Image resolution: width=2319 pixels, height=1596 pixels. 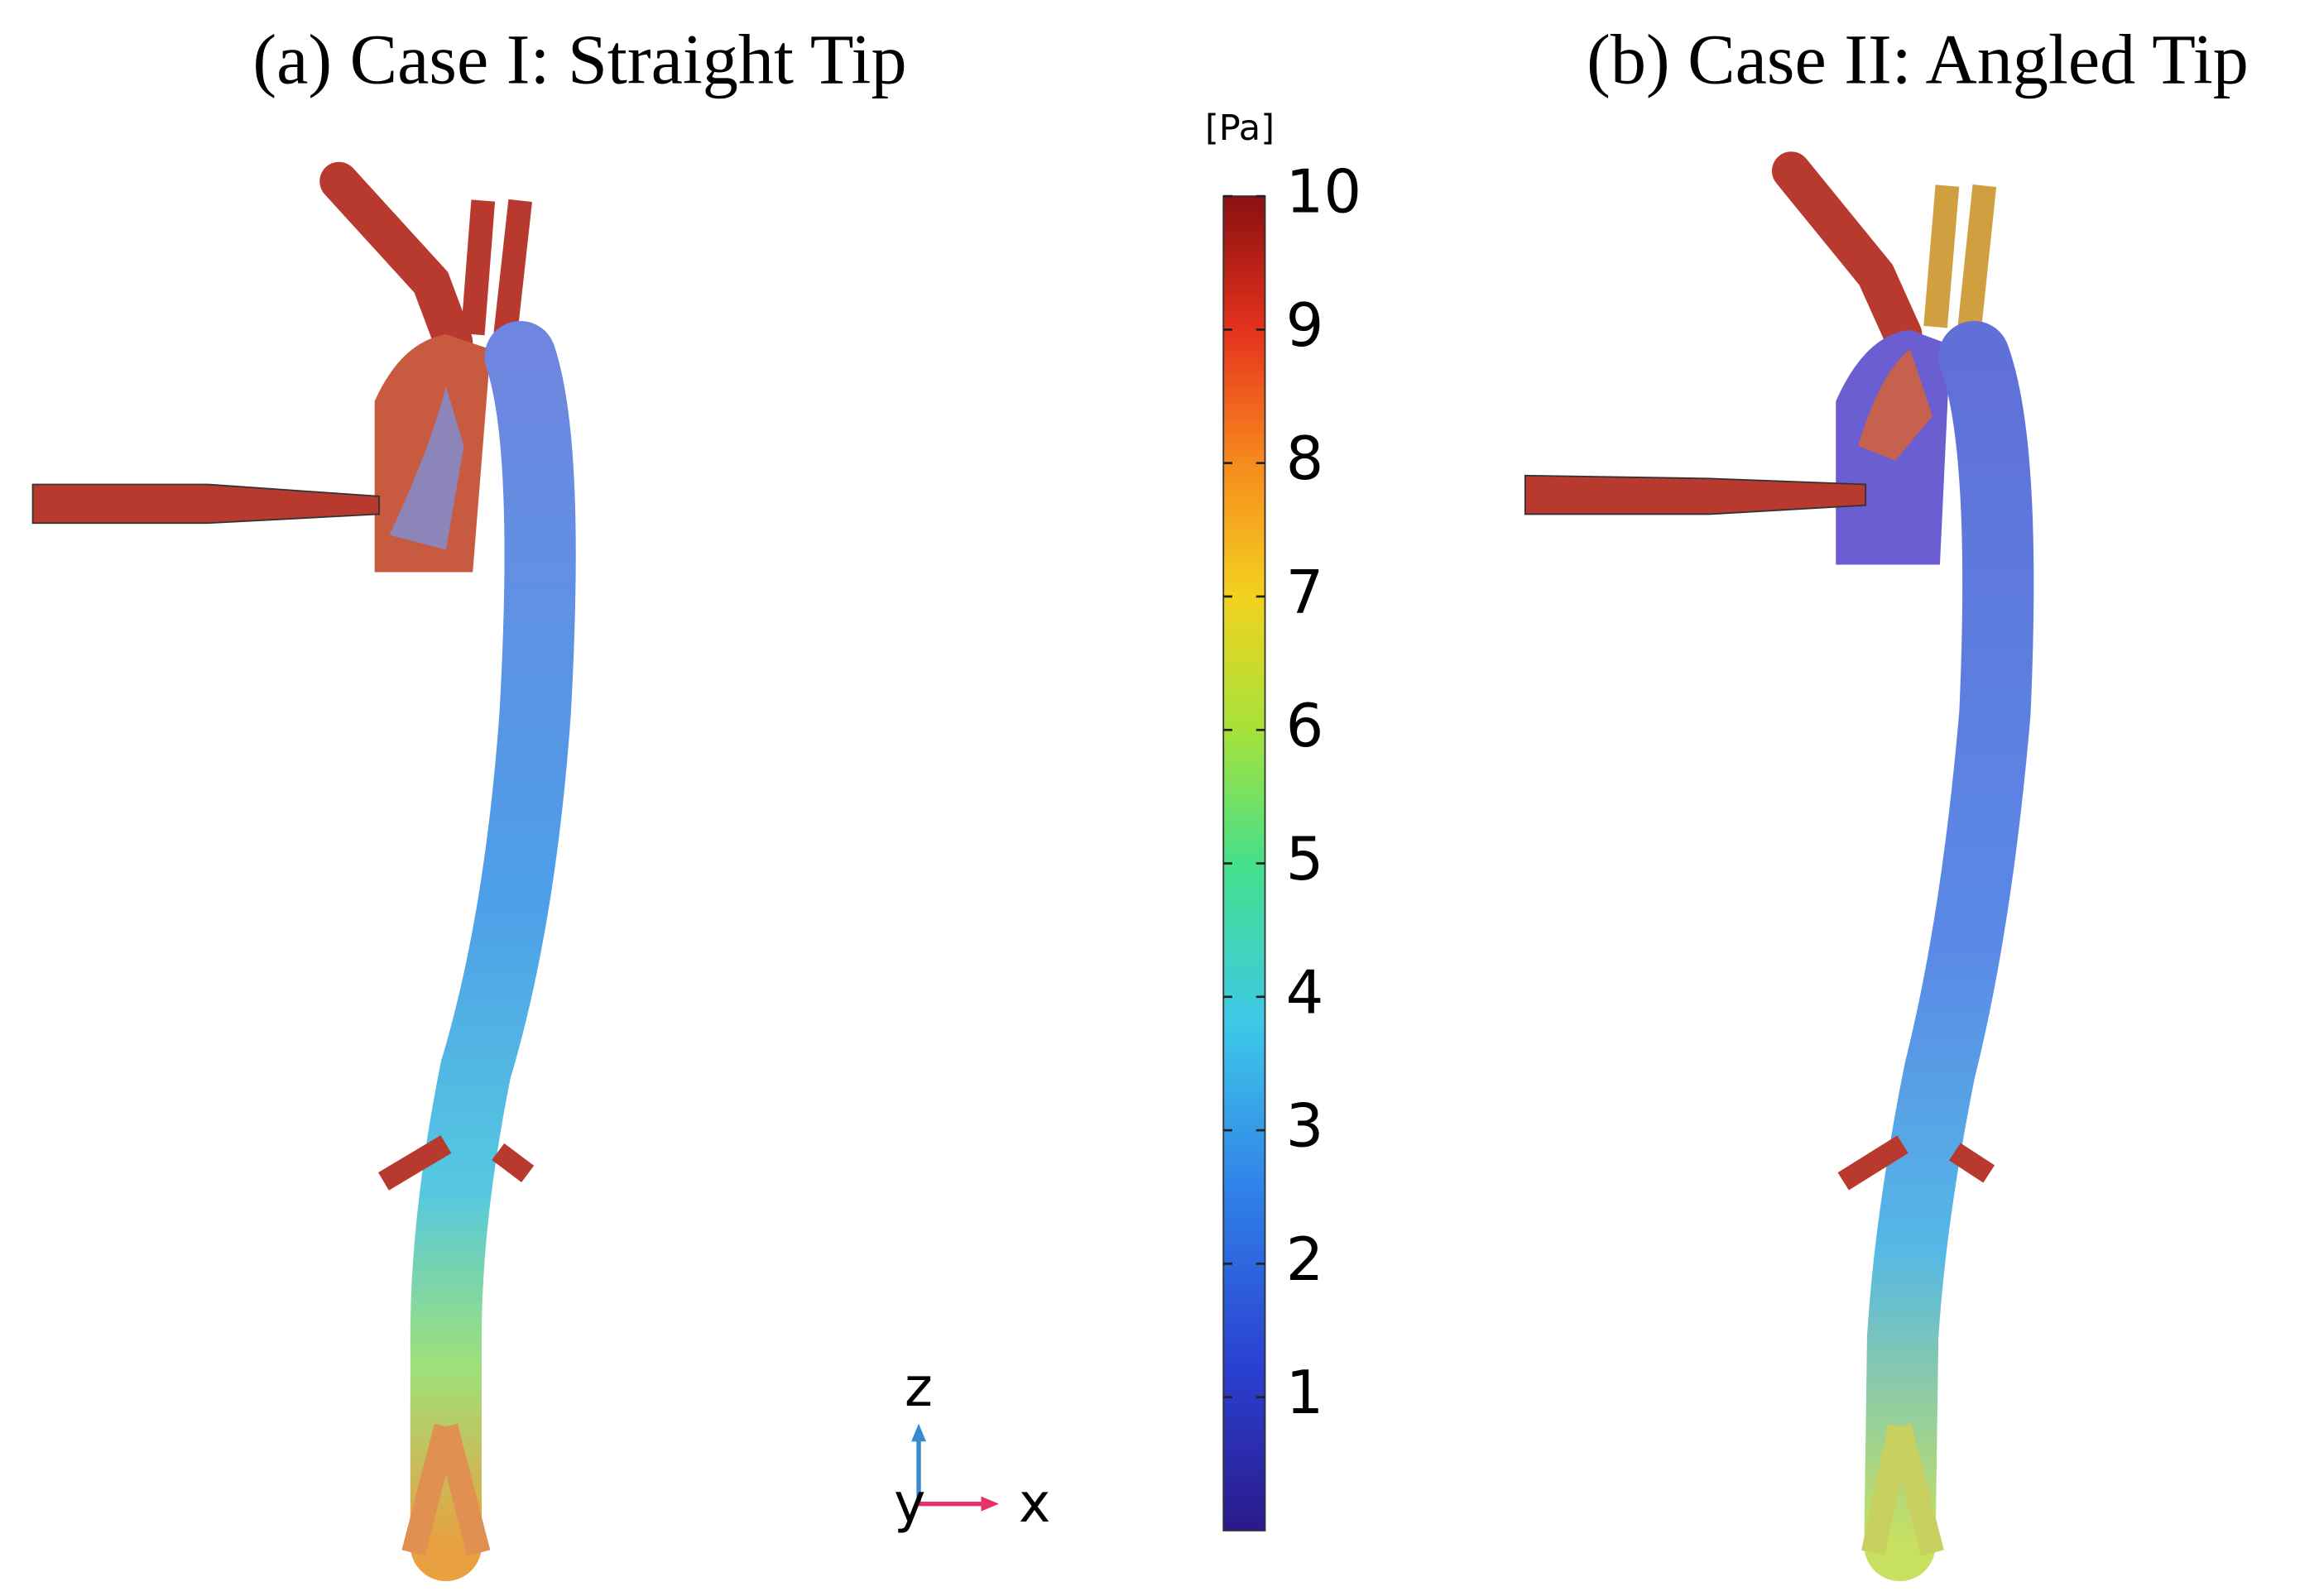 I want to click on panel-title: (b) Case II: Angled Tip, so click(x=1918, y=60).